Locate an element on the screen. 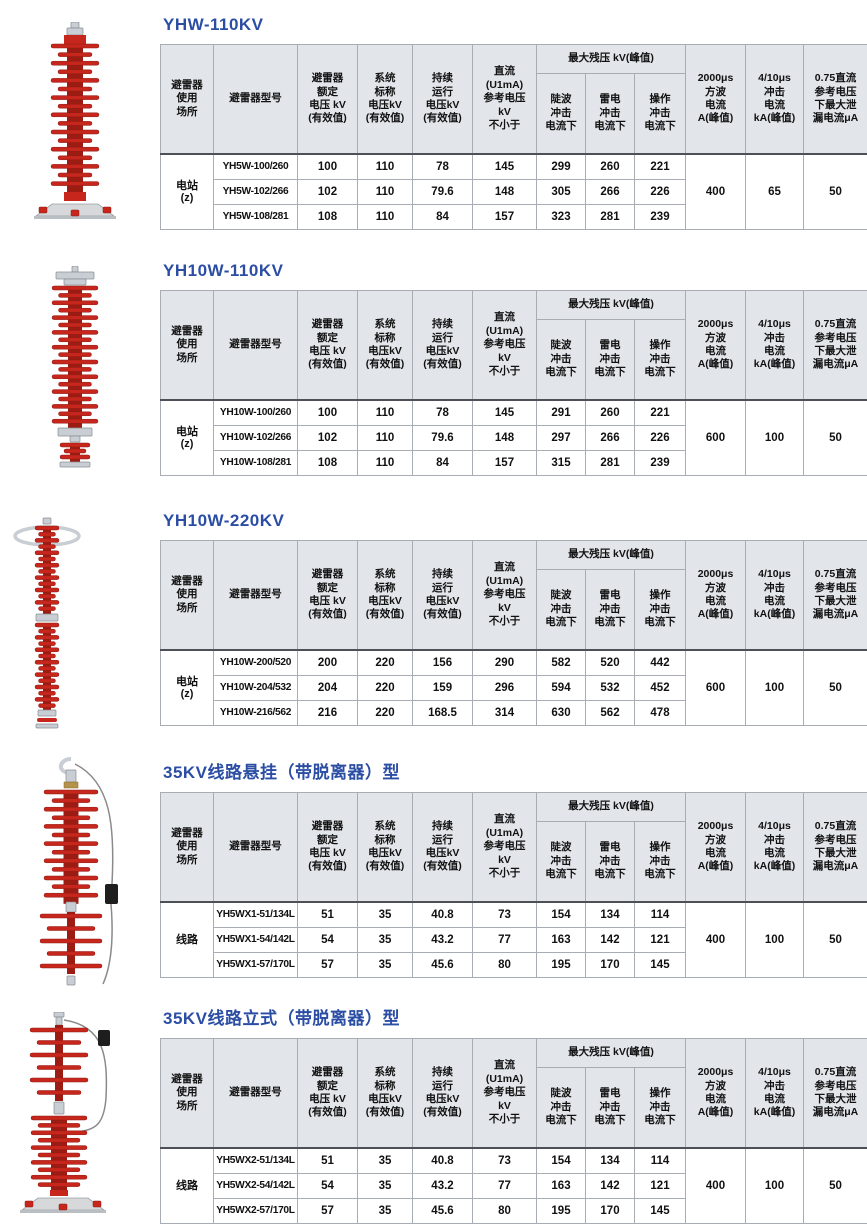 The width and height of the screenshot is (867, 1224). cell-model: YH5W-102/266 is located at coordinates (256, 192).